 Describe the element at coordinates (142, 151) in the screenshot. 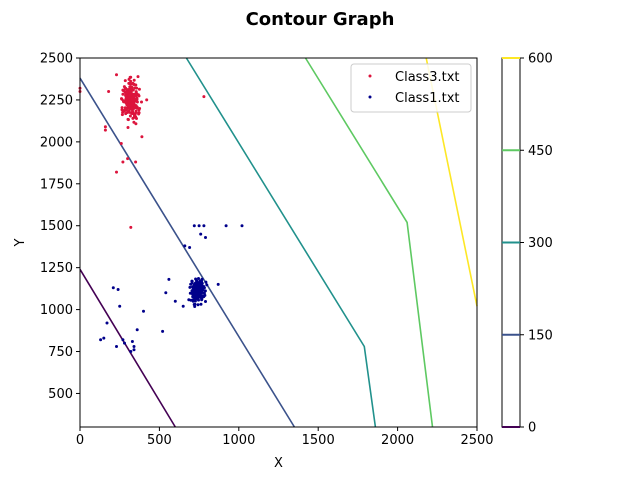

I see `series-class3-txt` at that location.